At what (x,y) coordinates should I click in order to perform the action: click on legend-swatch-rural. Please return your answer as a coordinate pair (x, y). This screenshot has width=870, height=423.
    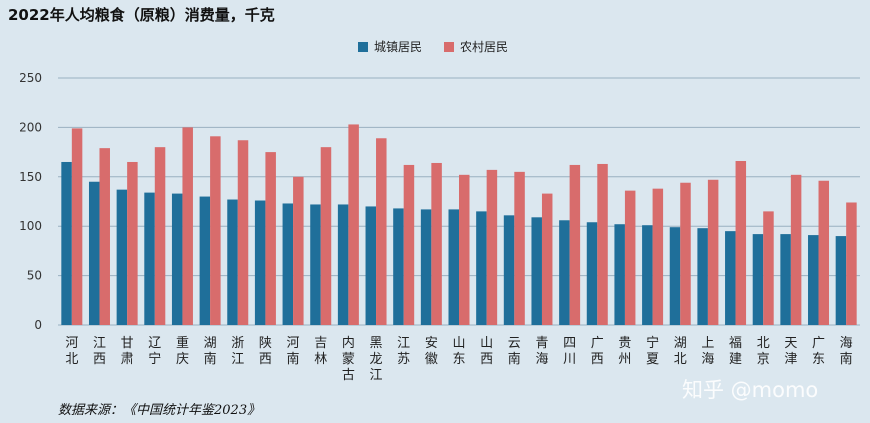
    Looking at the image, I should click on (449, 46).